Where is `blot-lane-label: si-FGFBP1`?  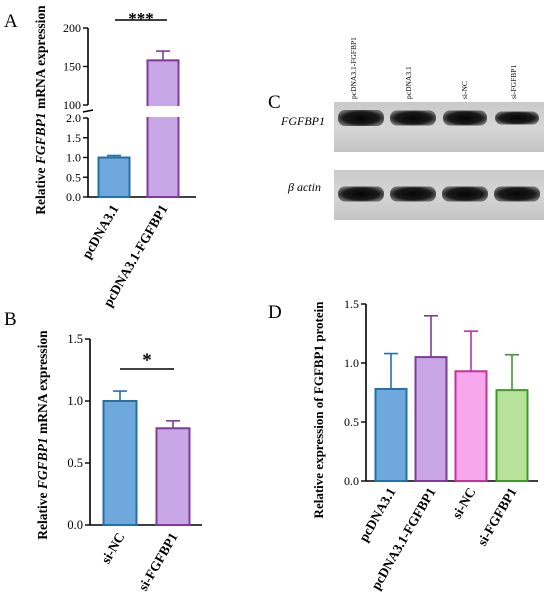
blot-lane-label: si-FGFBP1 is located at coordinates (513, 82).